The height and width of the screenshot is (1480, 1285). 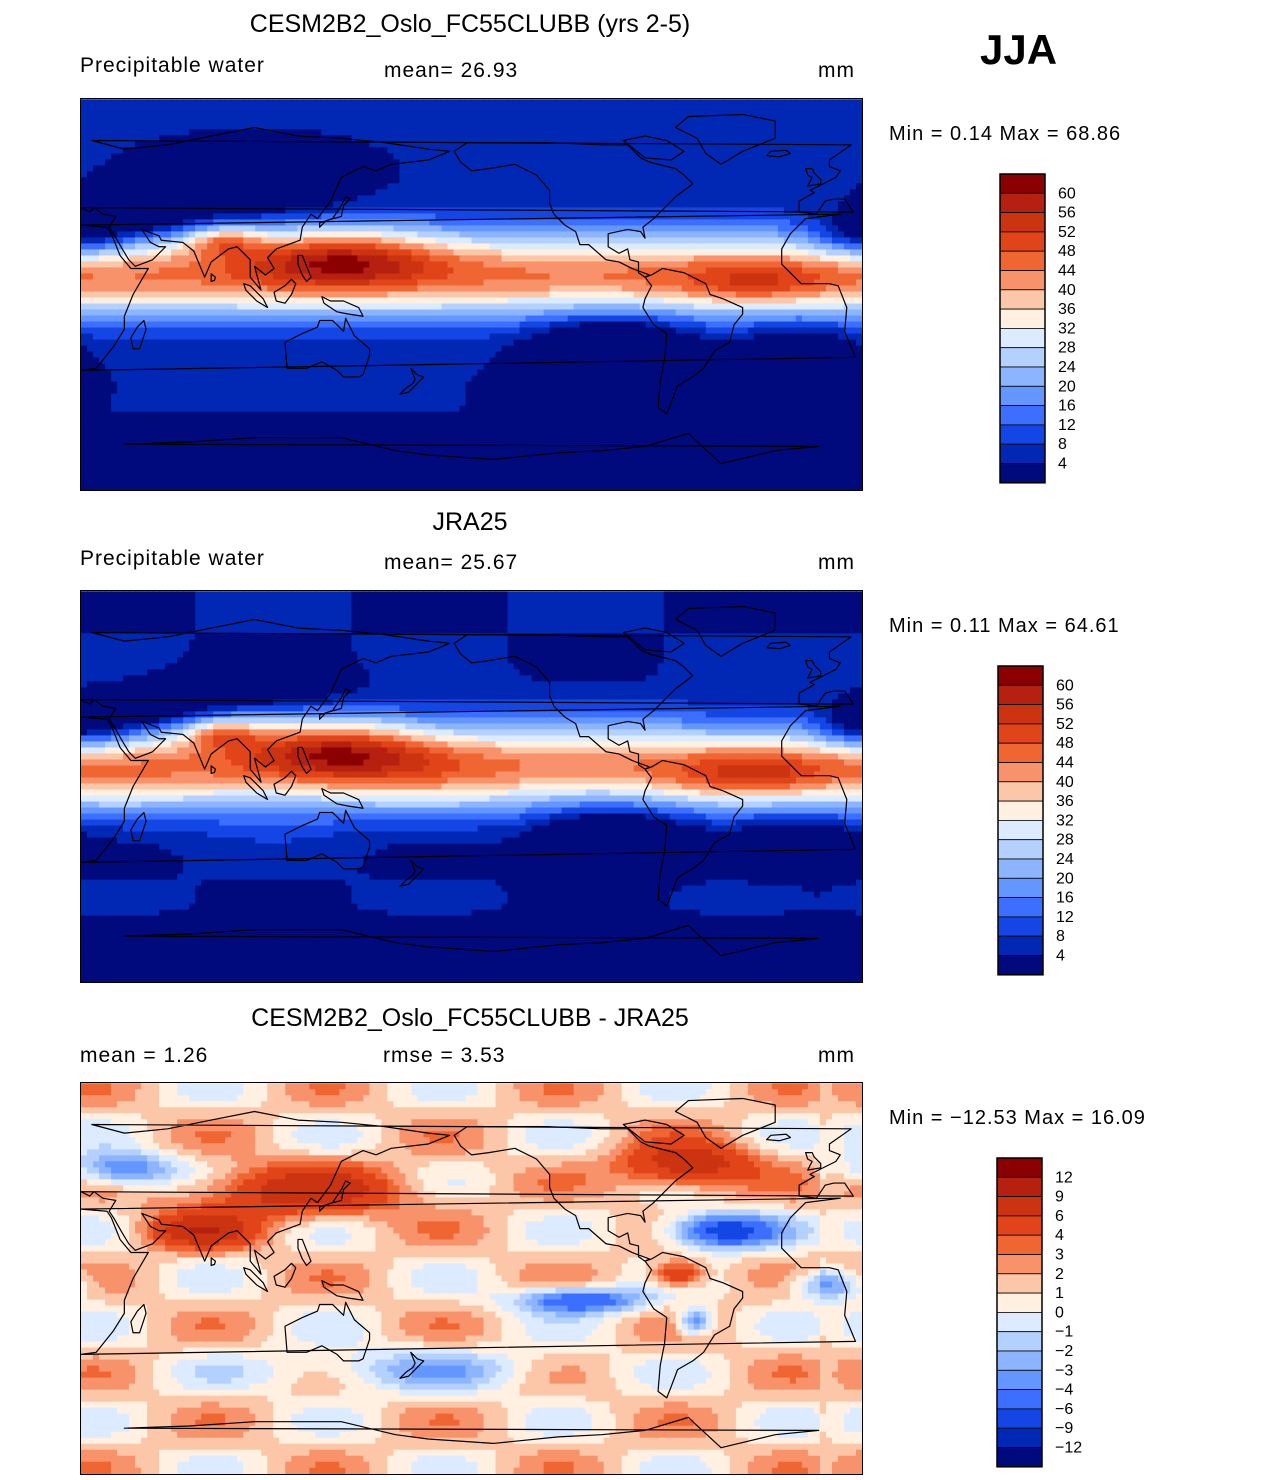 I want to click on colorbar-tick-label: −3, so click(x=1064, y=1370).